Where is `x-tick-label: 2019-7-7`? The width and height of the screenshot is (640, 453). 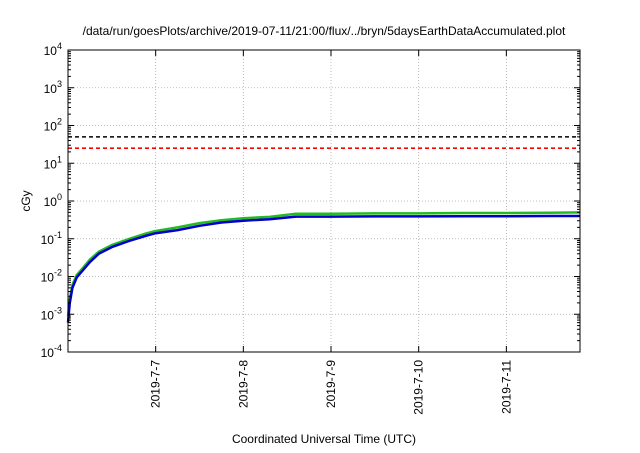 x-tick-label: 2019-7-7 is located at coordinates (156, 384).